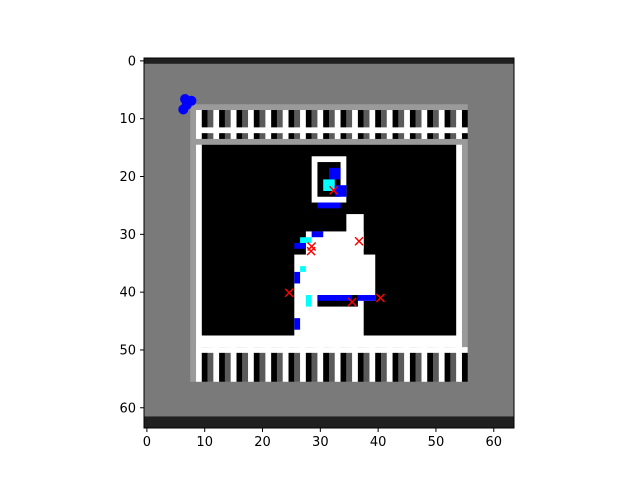 The width and height of the screenshot is (640, 480). I want to click on x-tick-label: 60, so click(493, 442).